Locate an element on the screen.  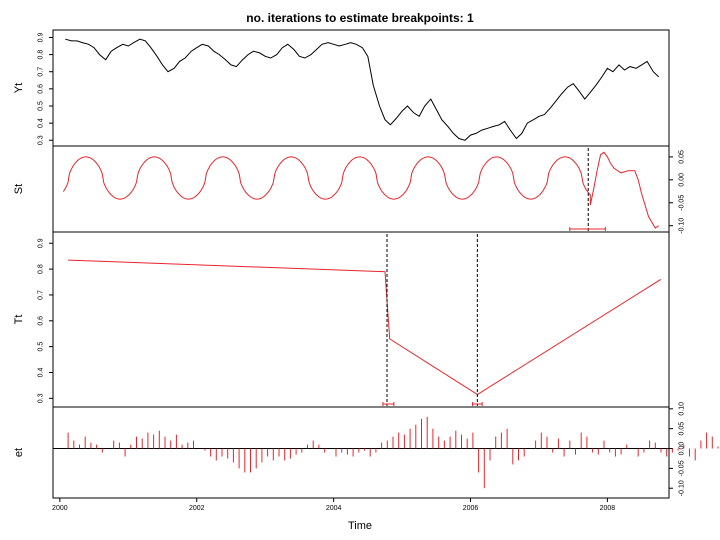
x-tick-label: 2004 is located at coordinates (334, 508).